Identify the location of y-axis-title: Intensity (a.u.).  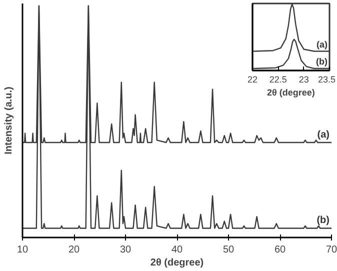
(9, 120).